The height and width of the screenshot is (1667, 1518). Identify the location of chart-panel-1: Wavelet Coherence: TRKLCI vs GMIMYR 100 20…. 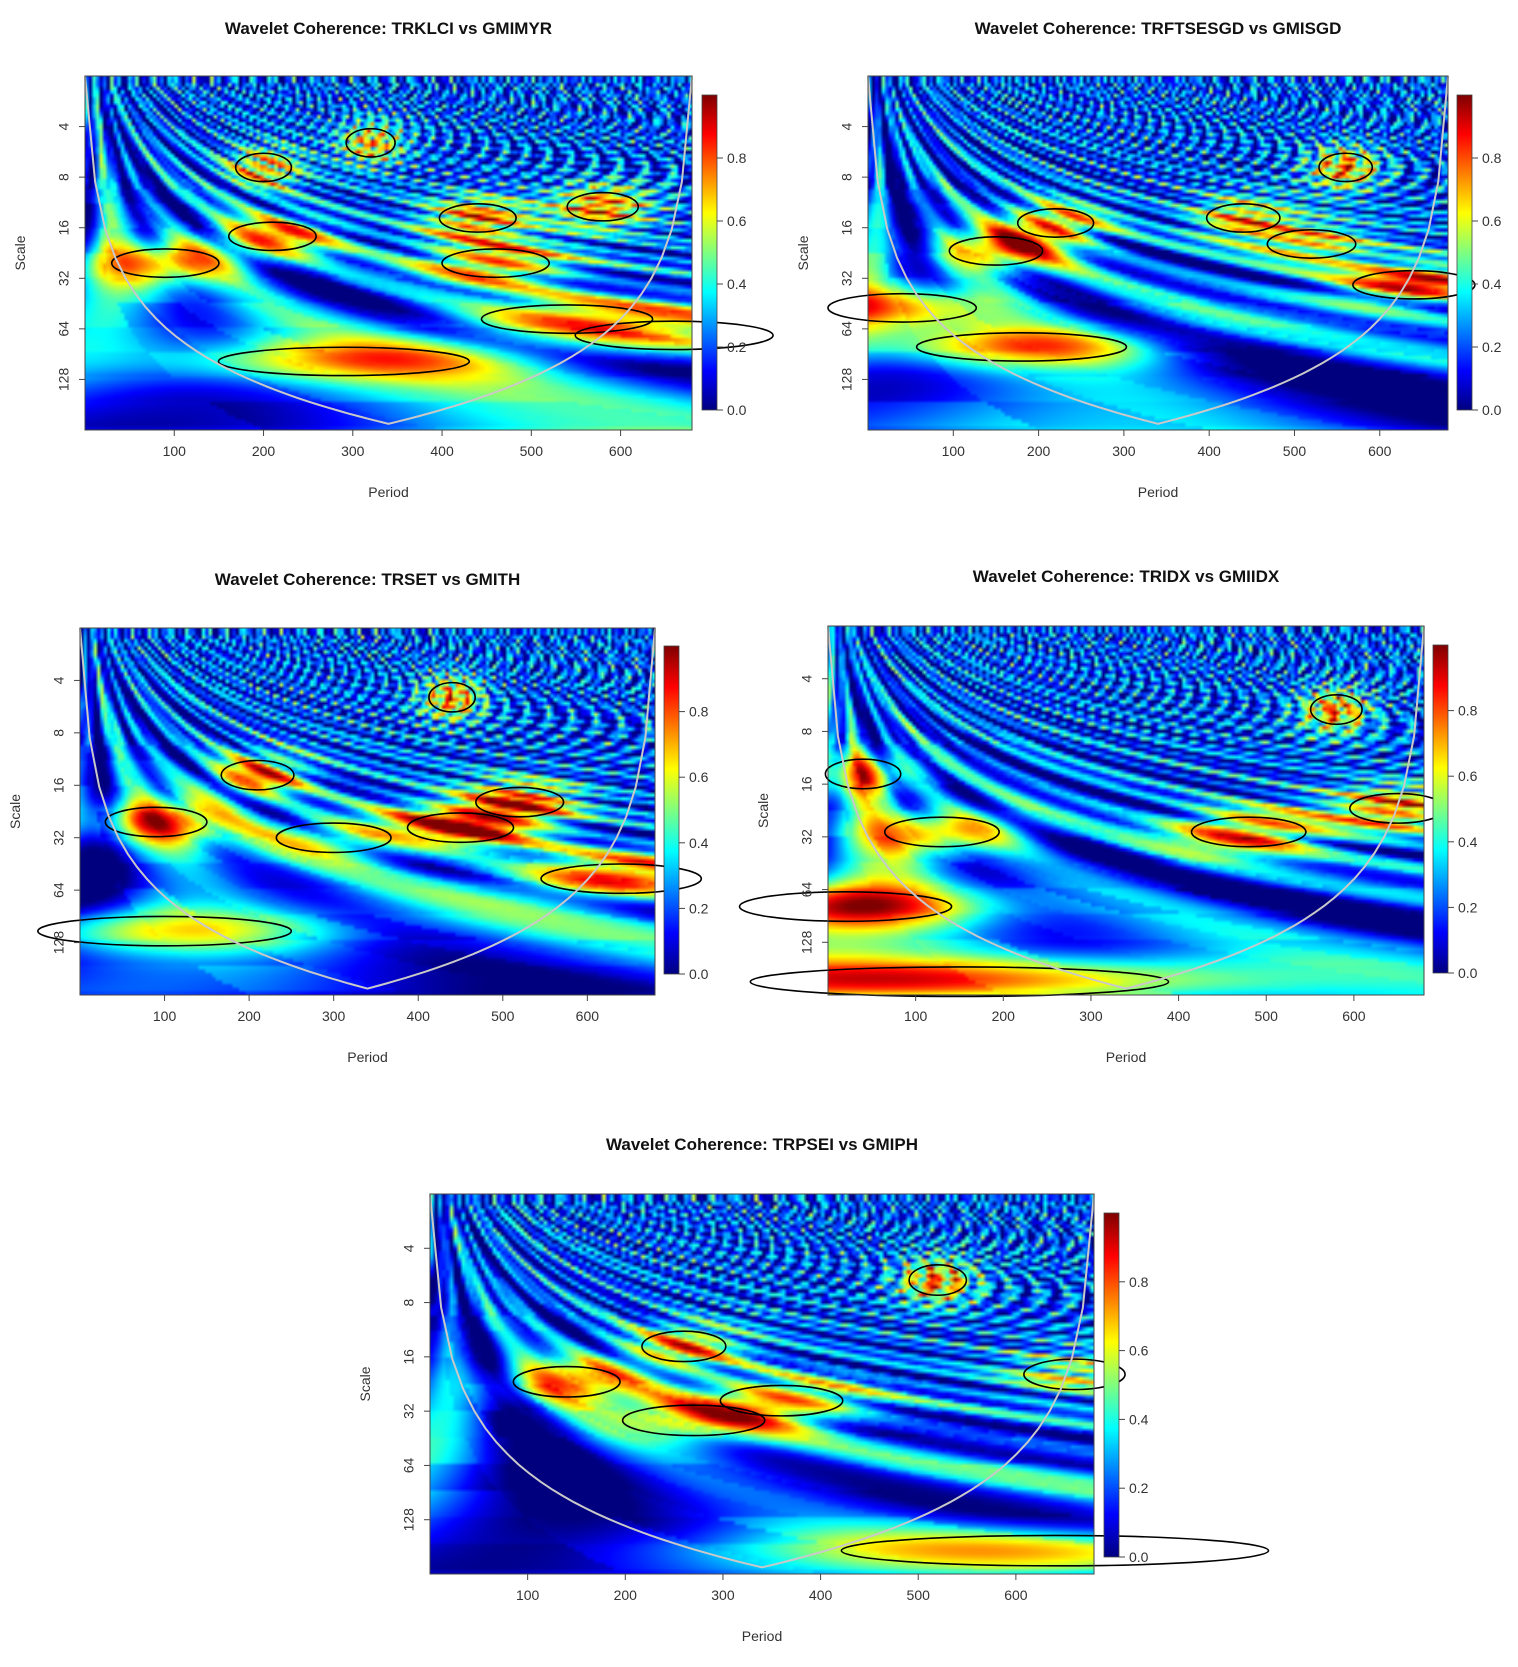
(393, 259).